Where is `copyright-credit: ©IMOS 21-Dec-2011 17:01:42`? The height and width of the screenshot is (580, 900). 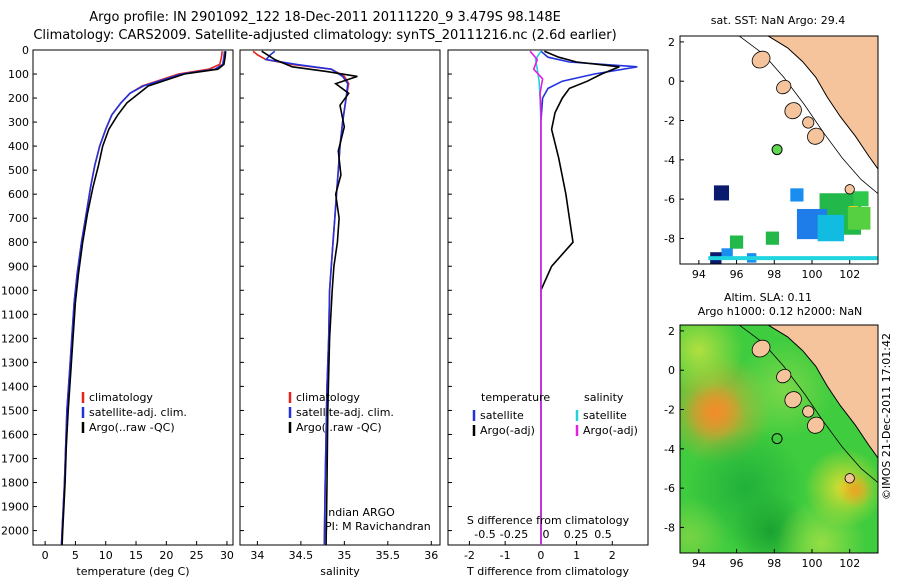
copyright-credit: ©IMOS 21-Dec-2011 17:01:42 is located at coordinates (886, 416).